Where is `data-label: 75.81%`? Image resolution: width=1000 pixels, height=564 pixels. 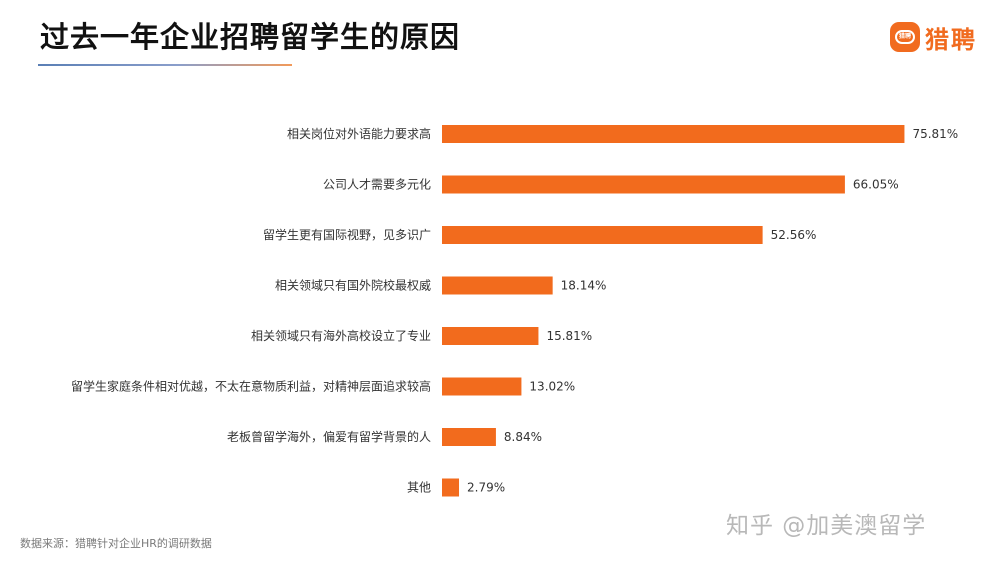
data-label: 75.81% is located at coordinates (935, 134).